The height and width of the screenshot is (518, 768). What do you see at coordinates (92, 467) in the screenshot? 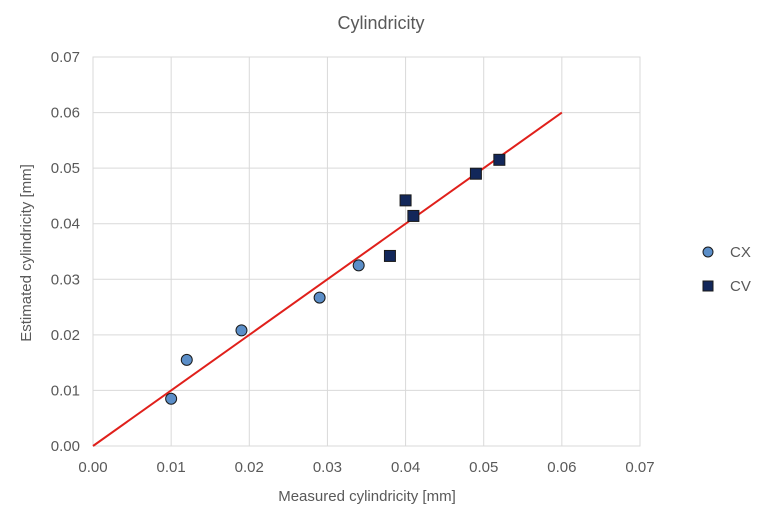
I see `x-tick-label: 0.00` at bounding box center [92, 467].